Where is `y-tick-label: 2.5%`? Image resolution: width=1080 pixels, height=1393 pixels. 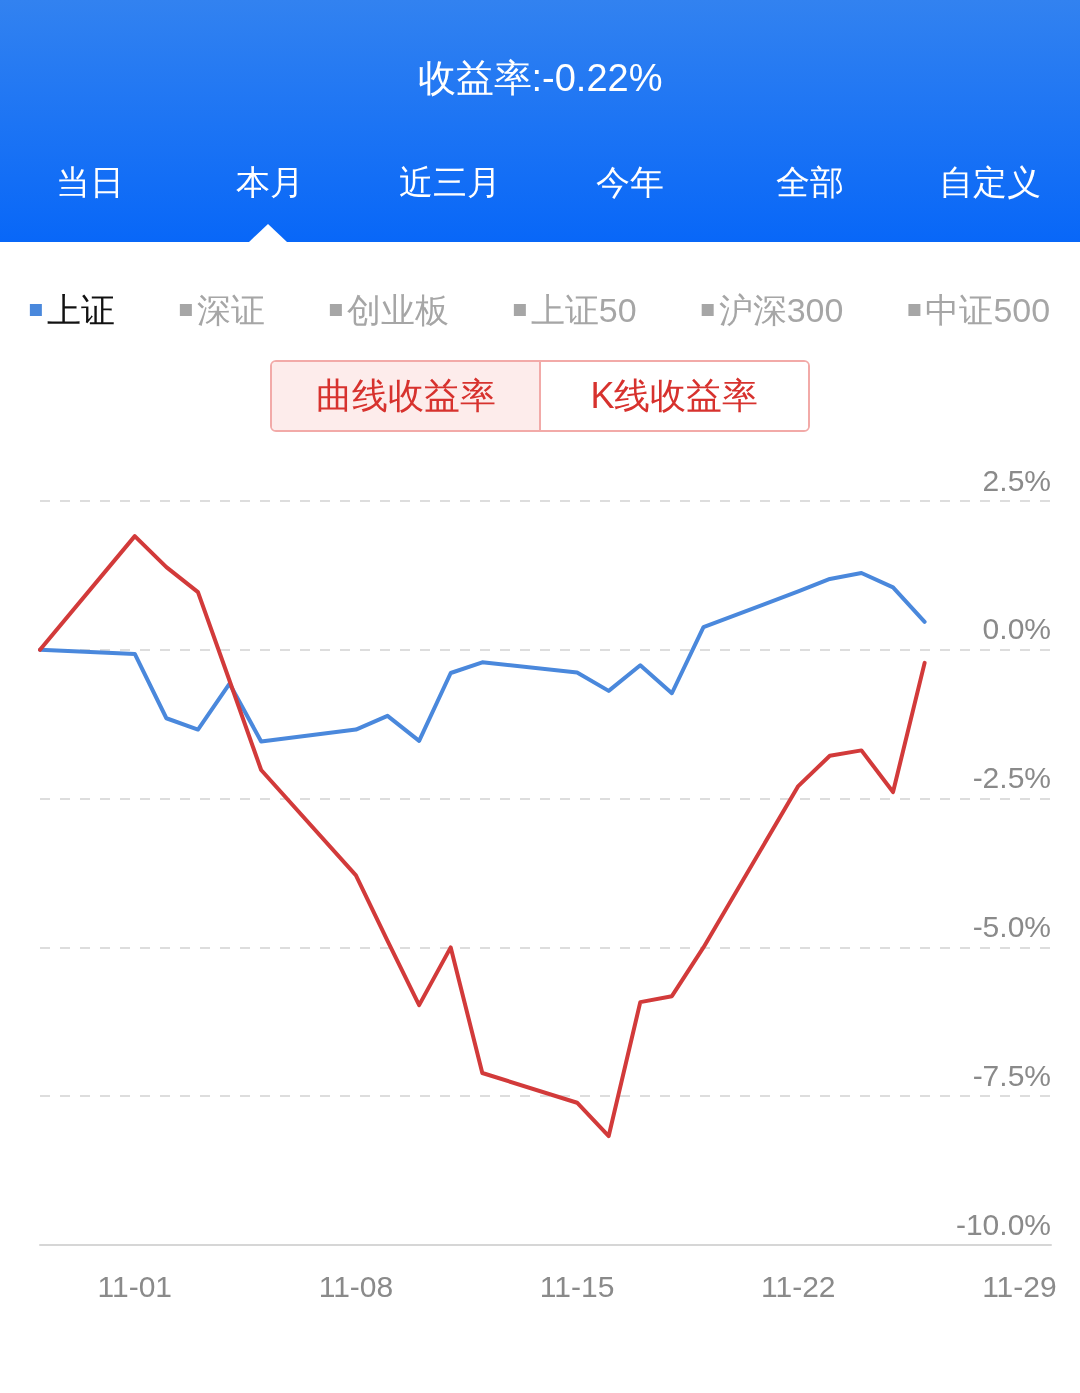
y-tick-label: 2.5% is located at coordinates (1016, 480).